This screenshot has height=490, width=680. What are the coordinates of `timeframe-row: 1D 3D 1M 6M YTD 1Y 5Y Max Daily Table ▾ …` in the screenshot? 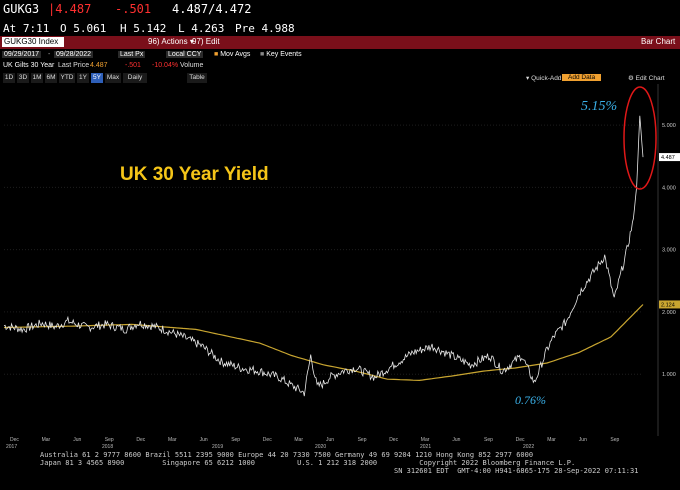 It's located at (340, 78).